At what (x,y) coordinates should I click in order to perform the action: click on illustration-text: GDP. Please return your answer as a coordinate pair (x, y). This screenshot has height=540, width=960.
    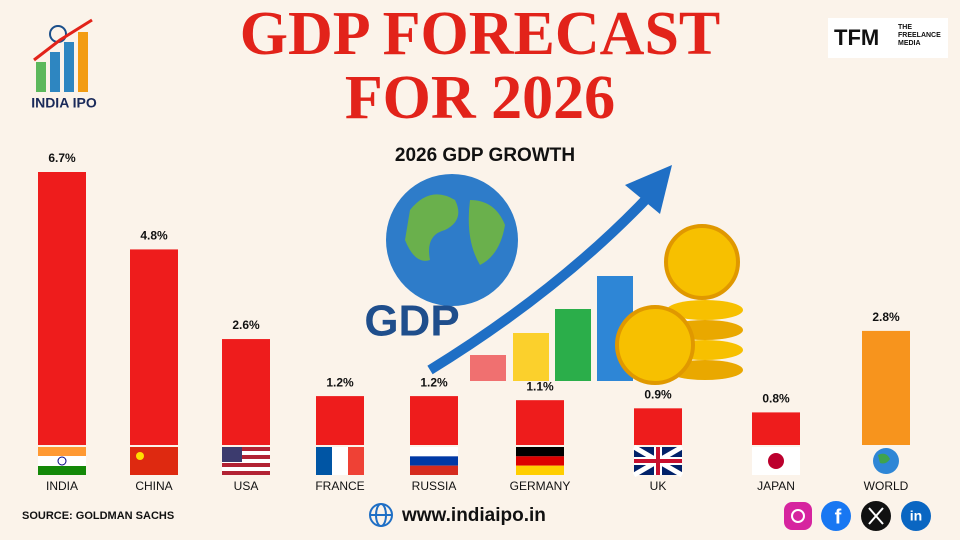
    Looking at the image, I should click on (411, 321).